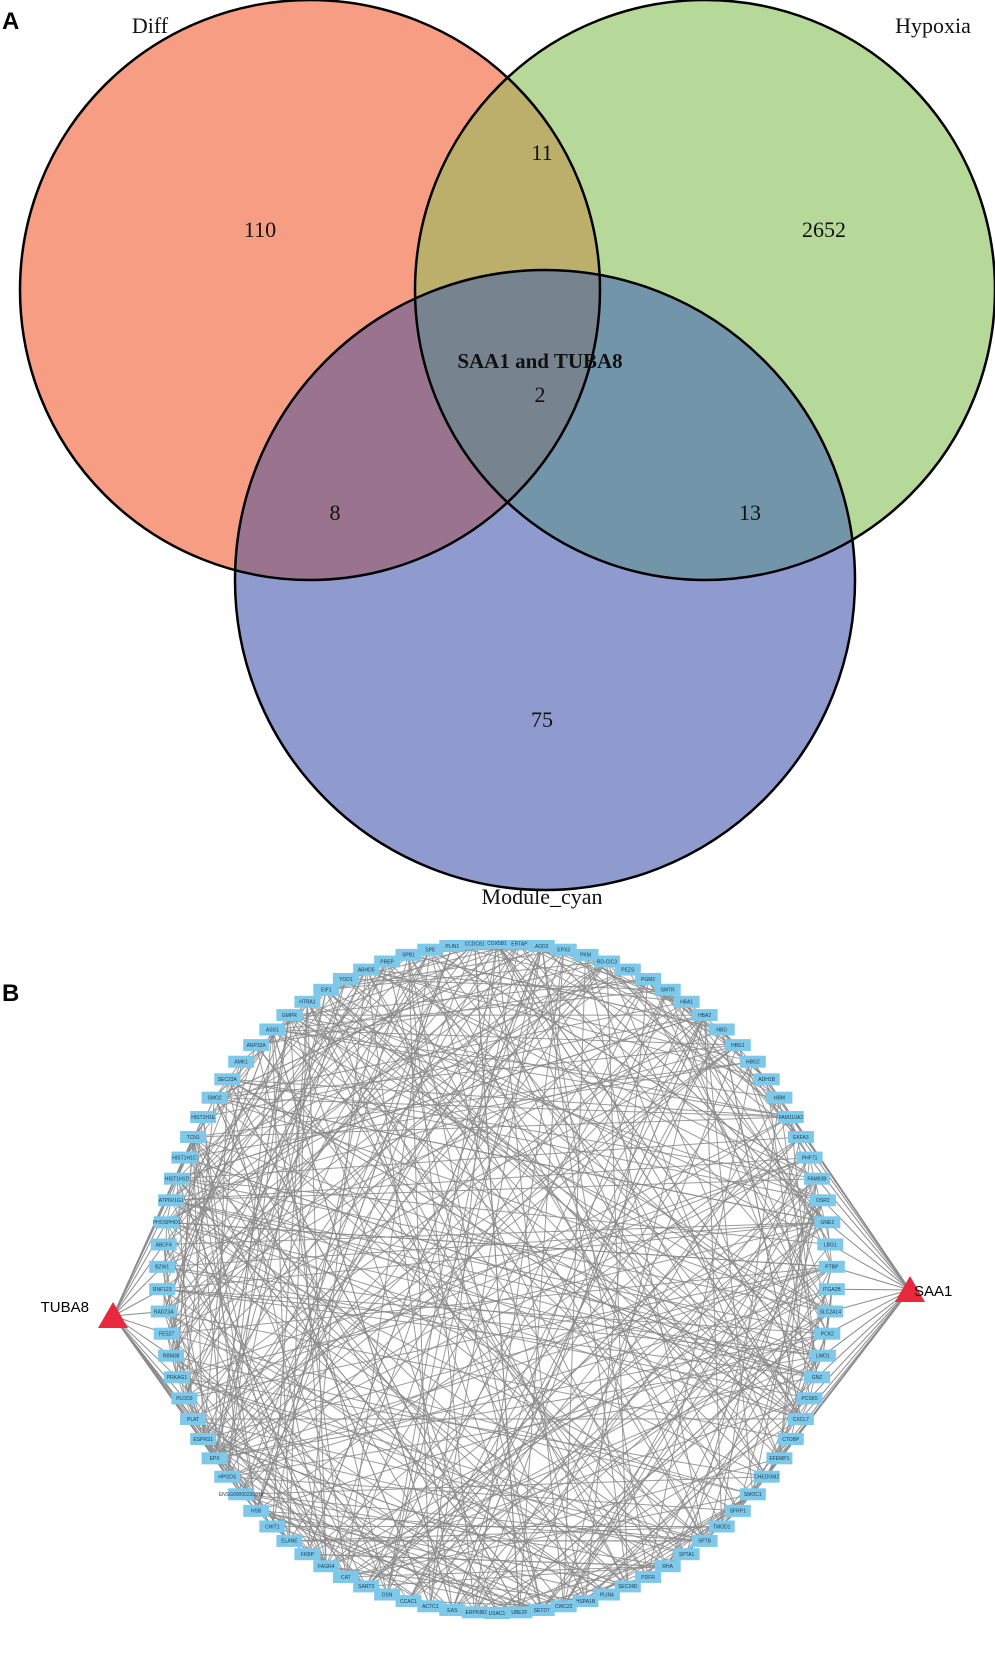 This screenshot has height=1676, width=995. I want to click on network-node: EIF1, so click(326, 989).